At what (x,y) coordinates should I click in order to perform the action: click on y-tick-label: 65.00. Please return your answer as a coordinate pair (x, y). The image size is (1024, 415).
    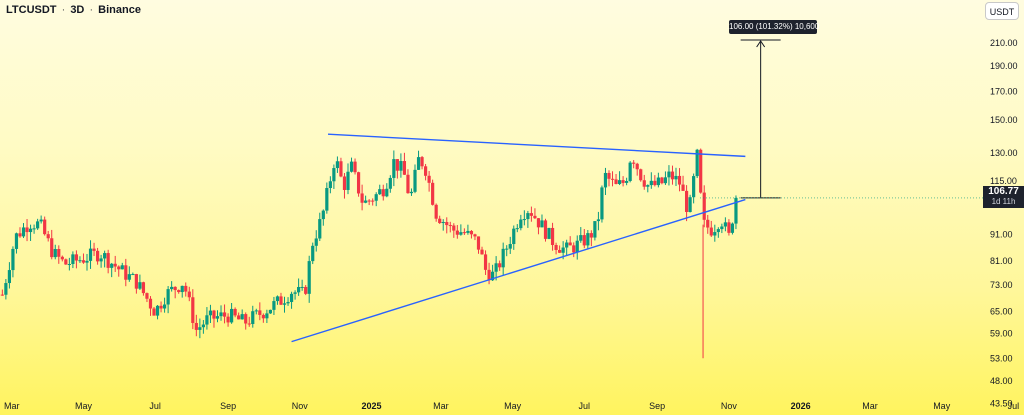
    Looking at the image, I should click on (1001, 312).